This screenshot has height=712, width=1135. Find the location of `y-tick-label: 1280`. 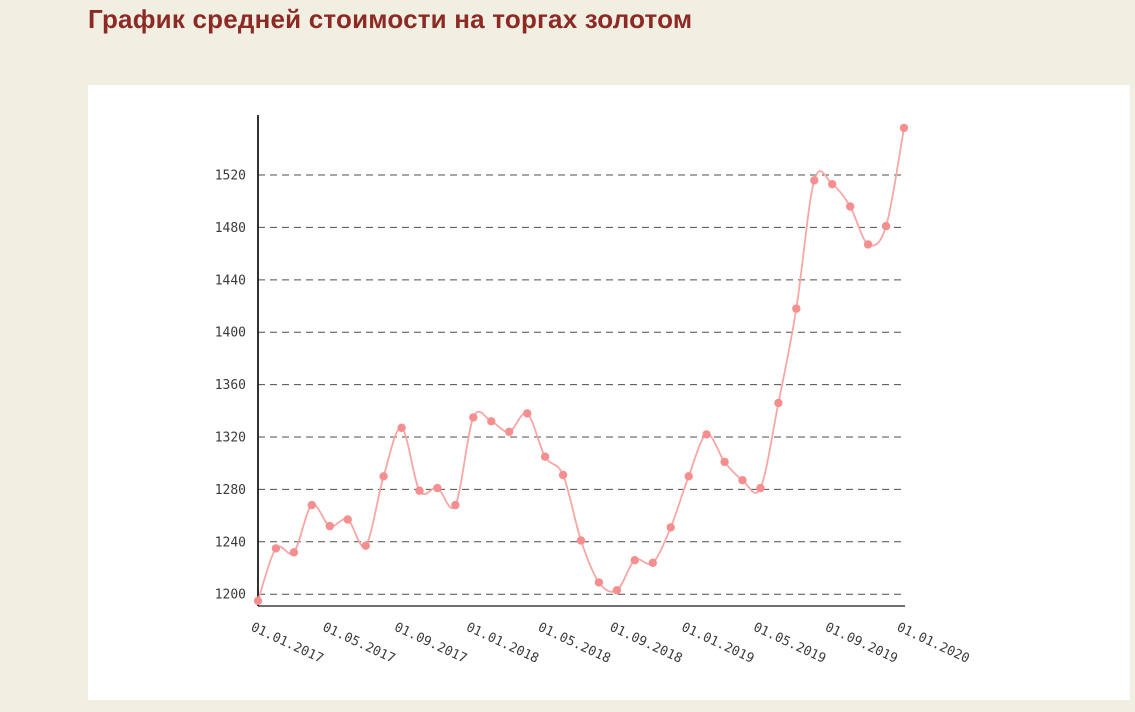

y-tick-label: 1280 is located at coordinates (230, 490).